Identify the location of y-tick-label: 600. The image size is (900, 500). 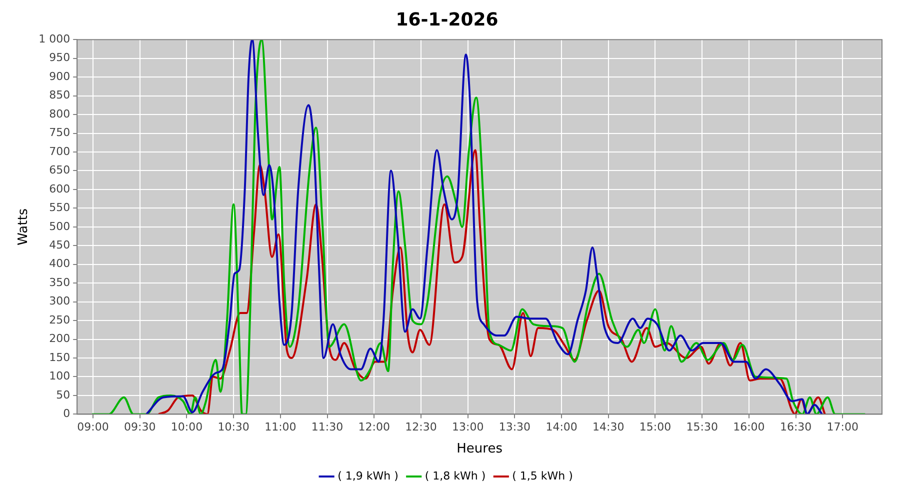
(59, 189).